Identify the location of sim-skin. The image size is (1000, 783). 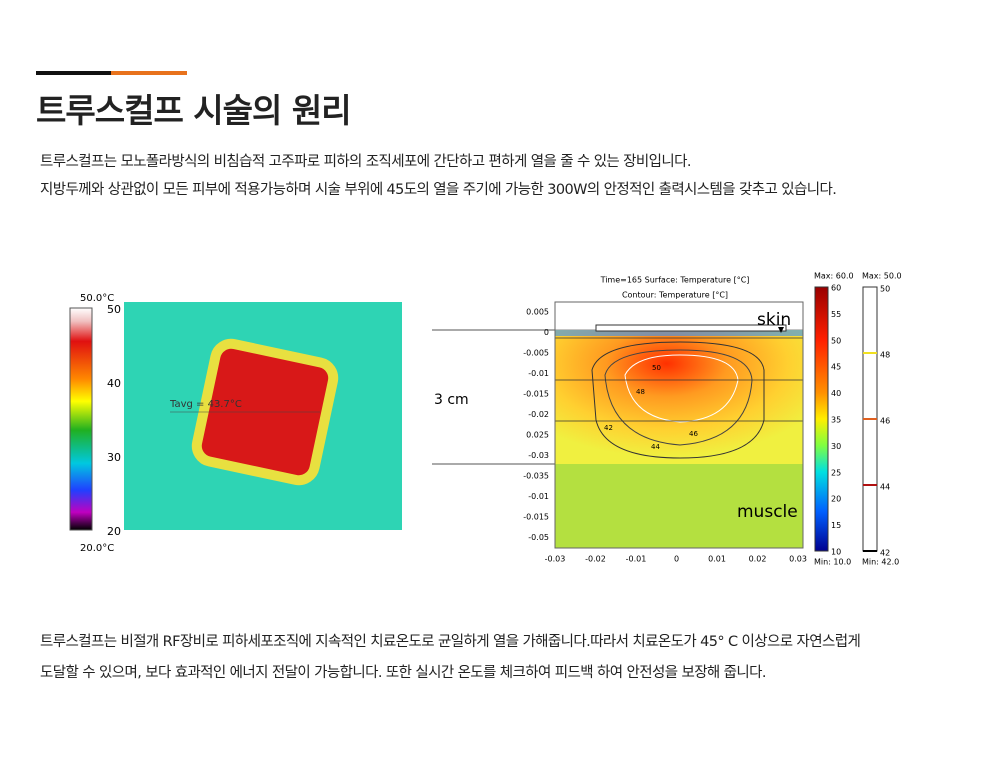
(679, 333).